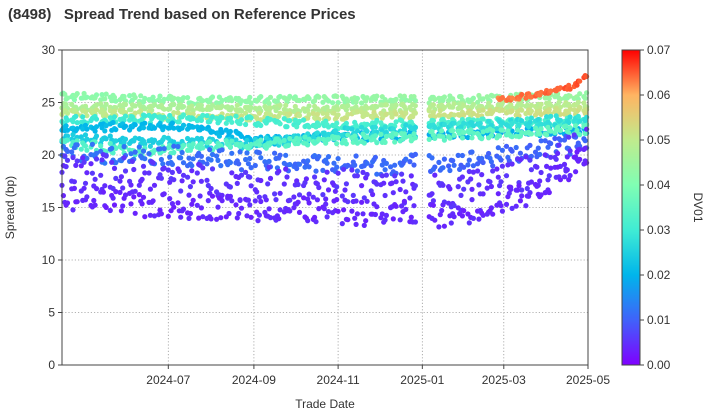  Describe the element at coordinates (659, 95) in the screenshot. I see `colorbar-tick-label: 0.06` at that location.